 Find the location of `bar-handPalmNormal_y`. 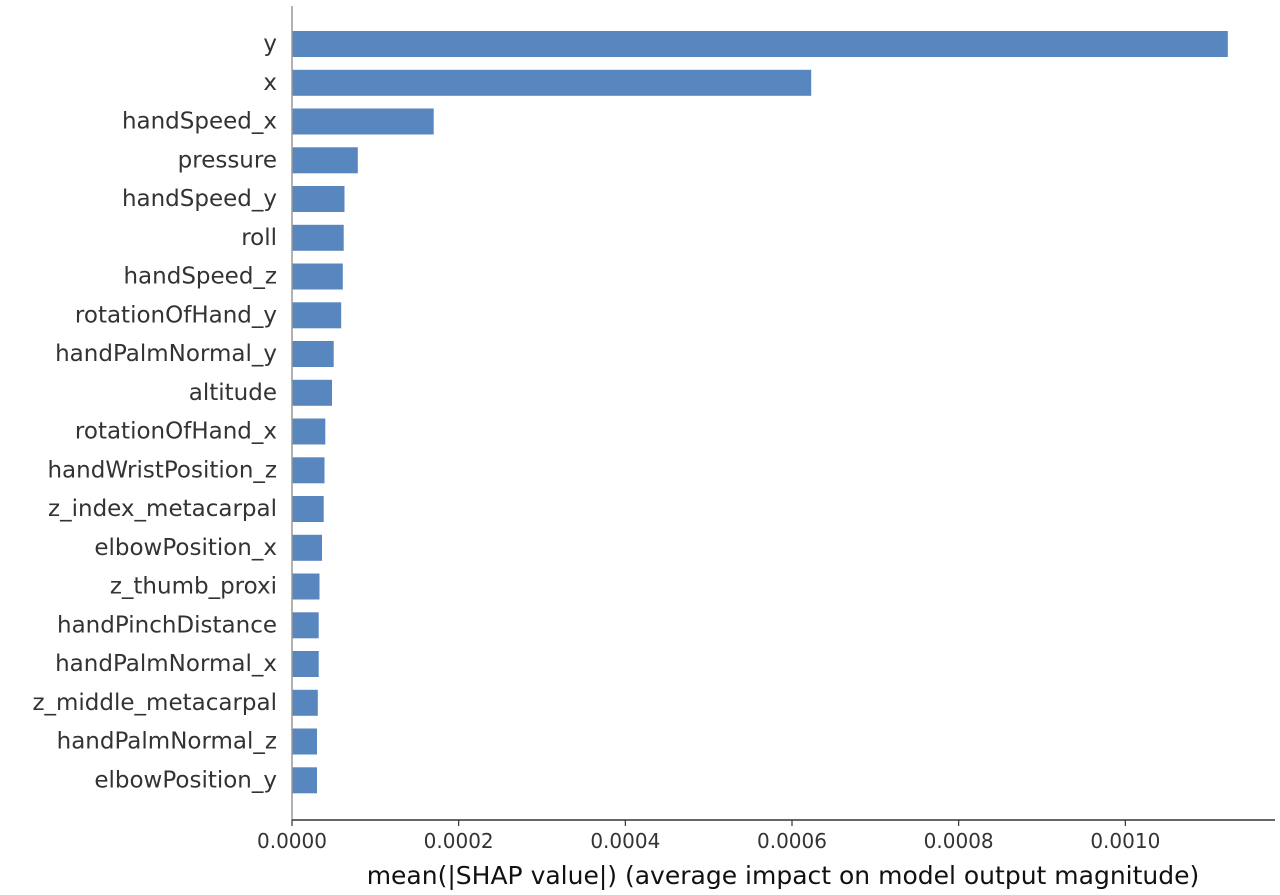

bar-handPalmNormal_y is located at coordinates (313, 354).